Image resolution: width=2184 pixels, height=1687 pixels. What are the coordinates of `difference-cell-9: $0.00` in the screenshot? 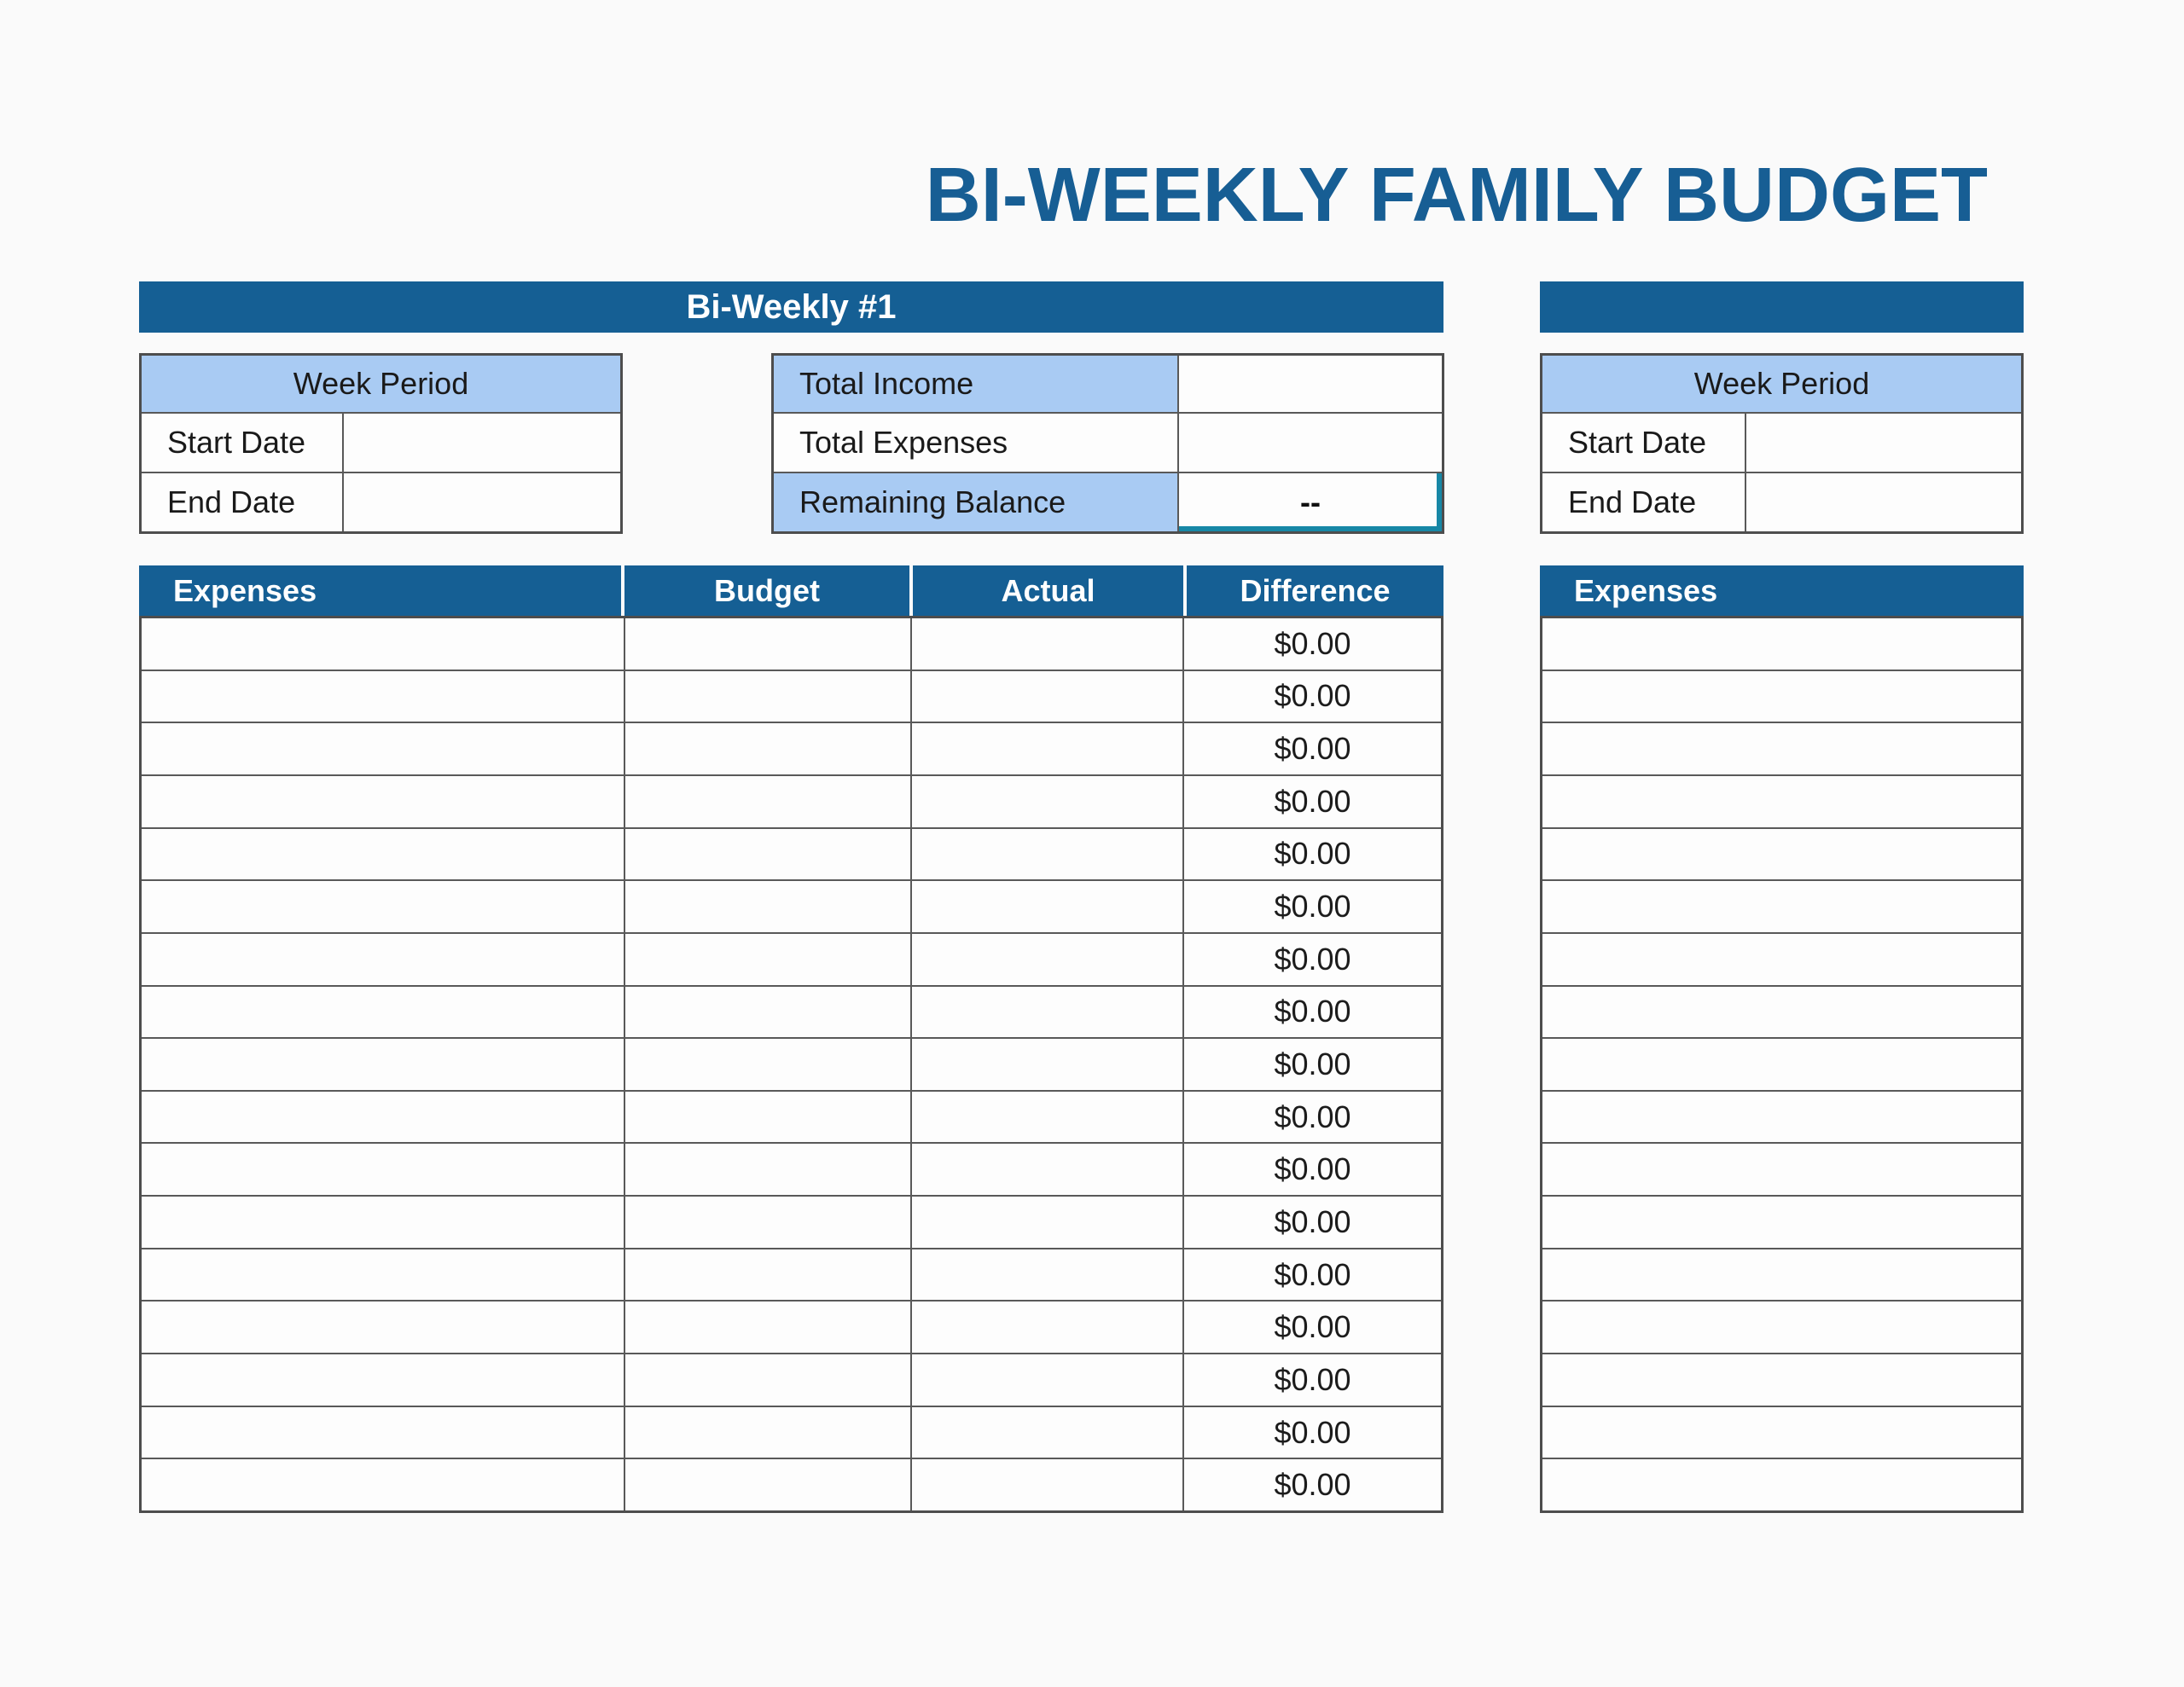 It's located at (1313, 1064).